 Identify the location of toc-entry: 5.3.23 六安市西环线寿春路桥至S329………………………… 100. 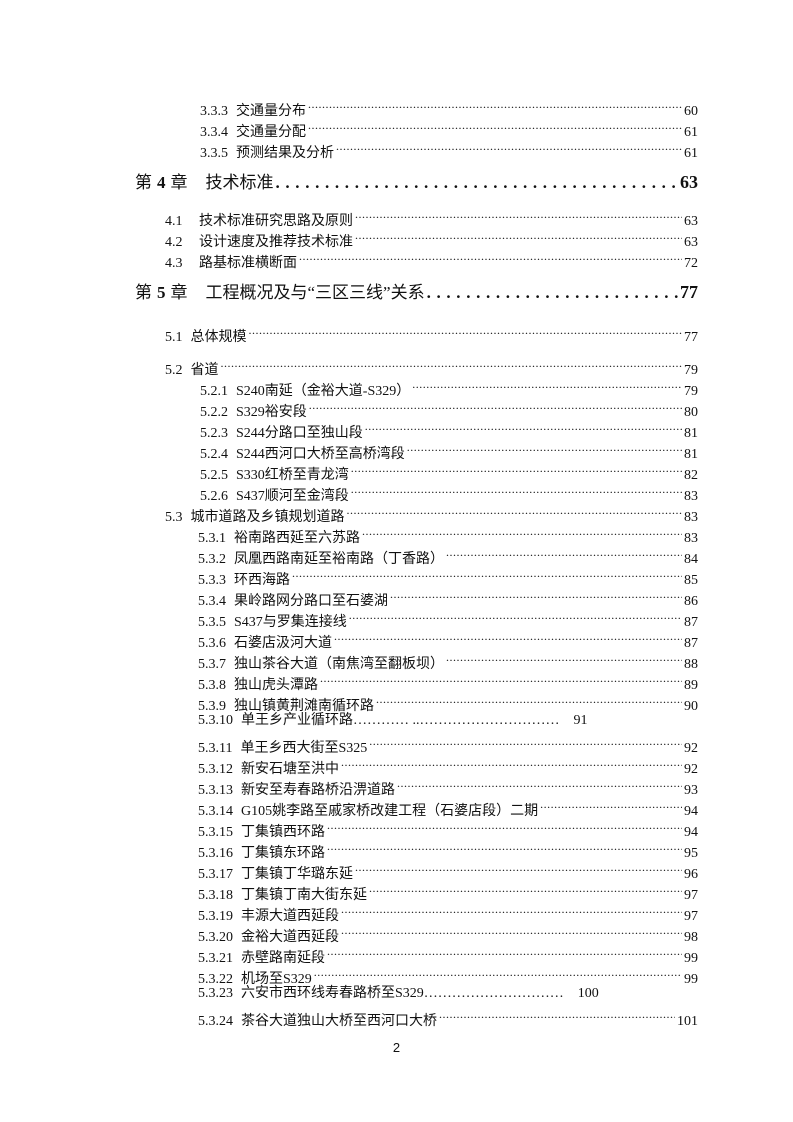
(396, 993).